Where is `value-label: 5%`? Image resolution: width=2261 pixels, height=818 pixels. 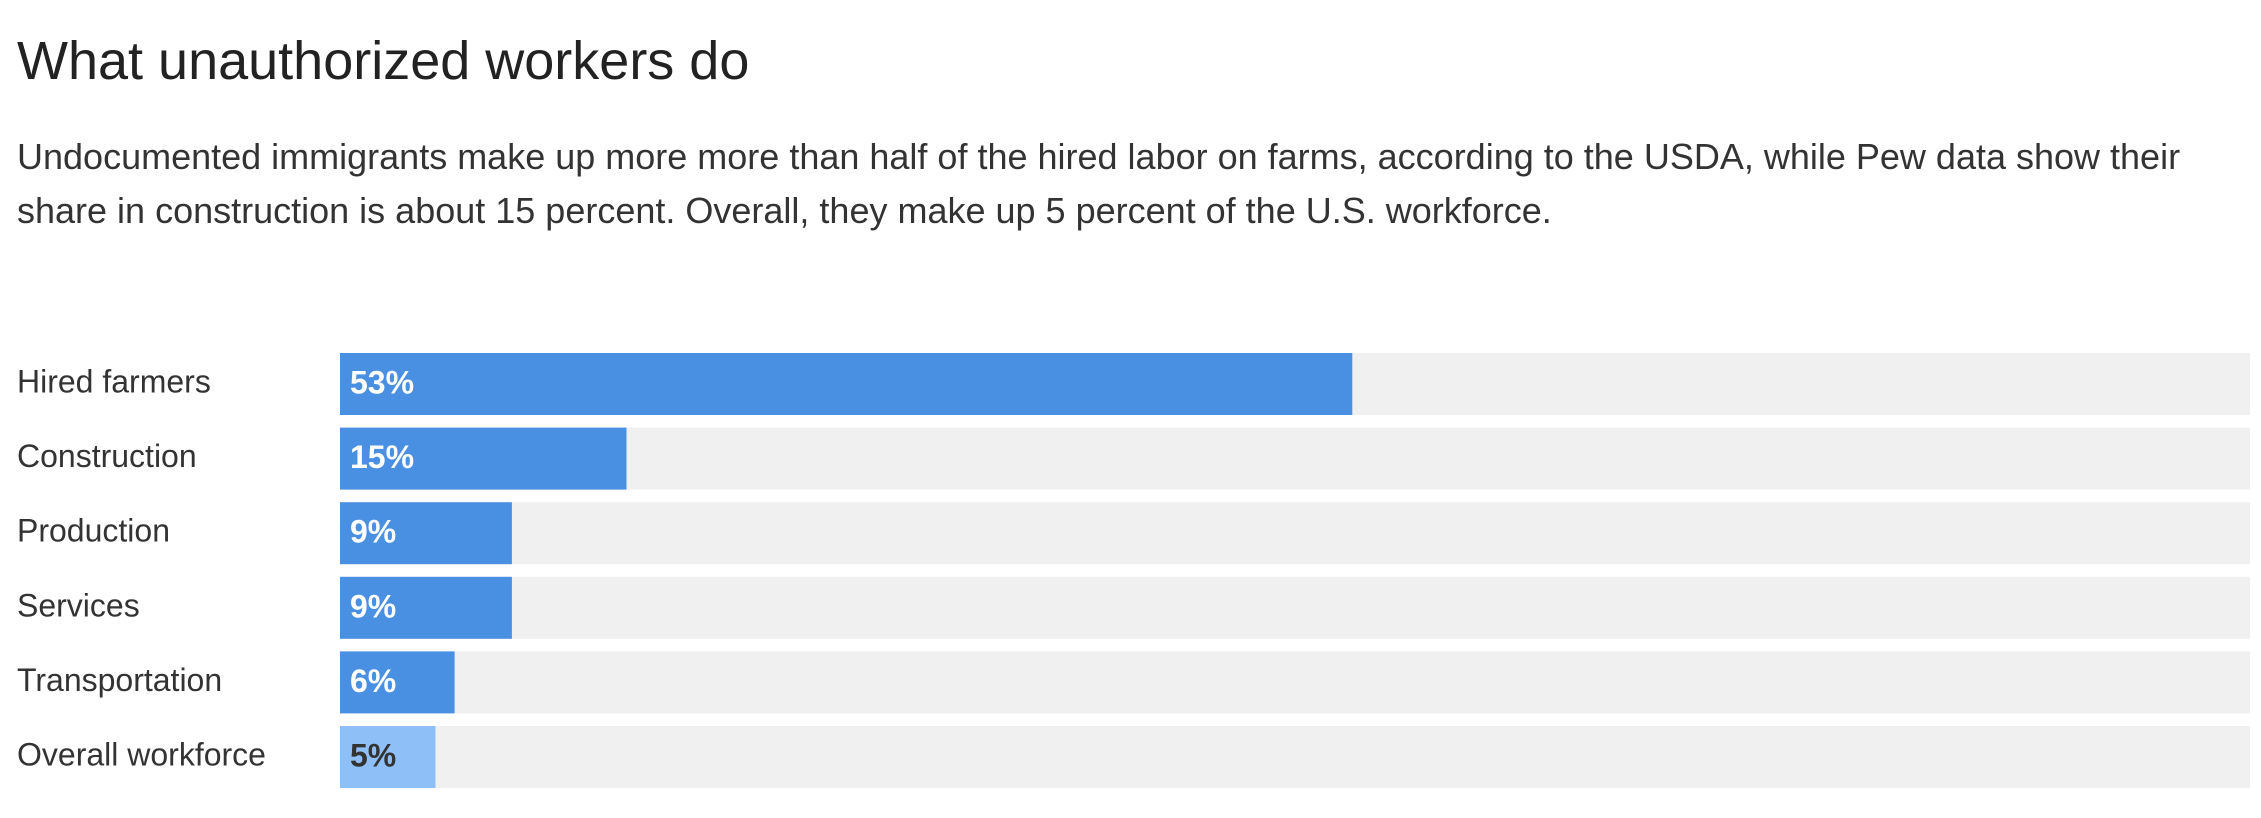
value-label: 5% is located at coordinates (373, 755).